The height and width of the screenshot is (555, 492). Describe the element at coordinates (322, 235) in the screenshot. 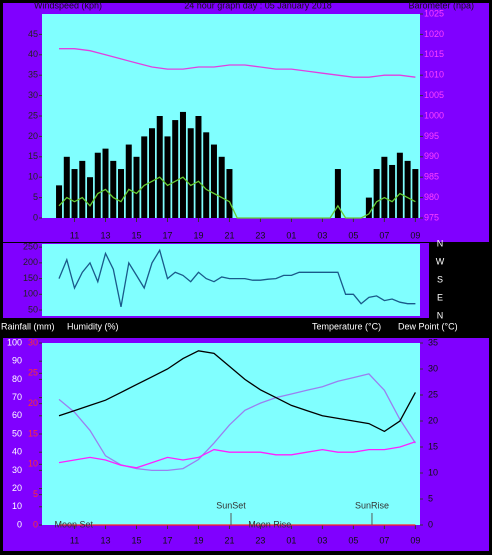

I see `x-tick-label: 03` at that location.